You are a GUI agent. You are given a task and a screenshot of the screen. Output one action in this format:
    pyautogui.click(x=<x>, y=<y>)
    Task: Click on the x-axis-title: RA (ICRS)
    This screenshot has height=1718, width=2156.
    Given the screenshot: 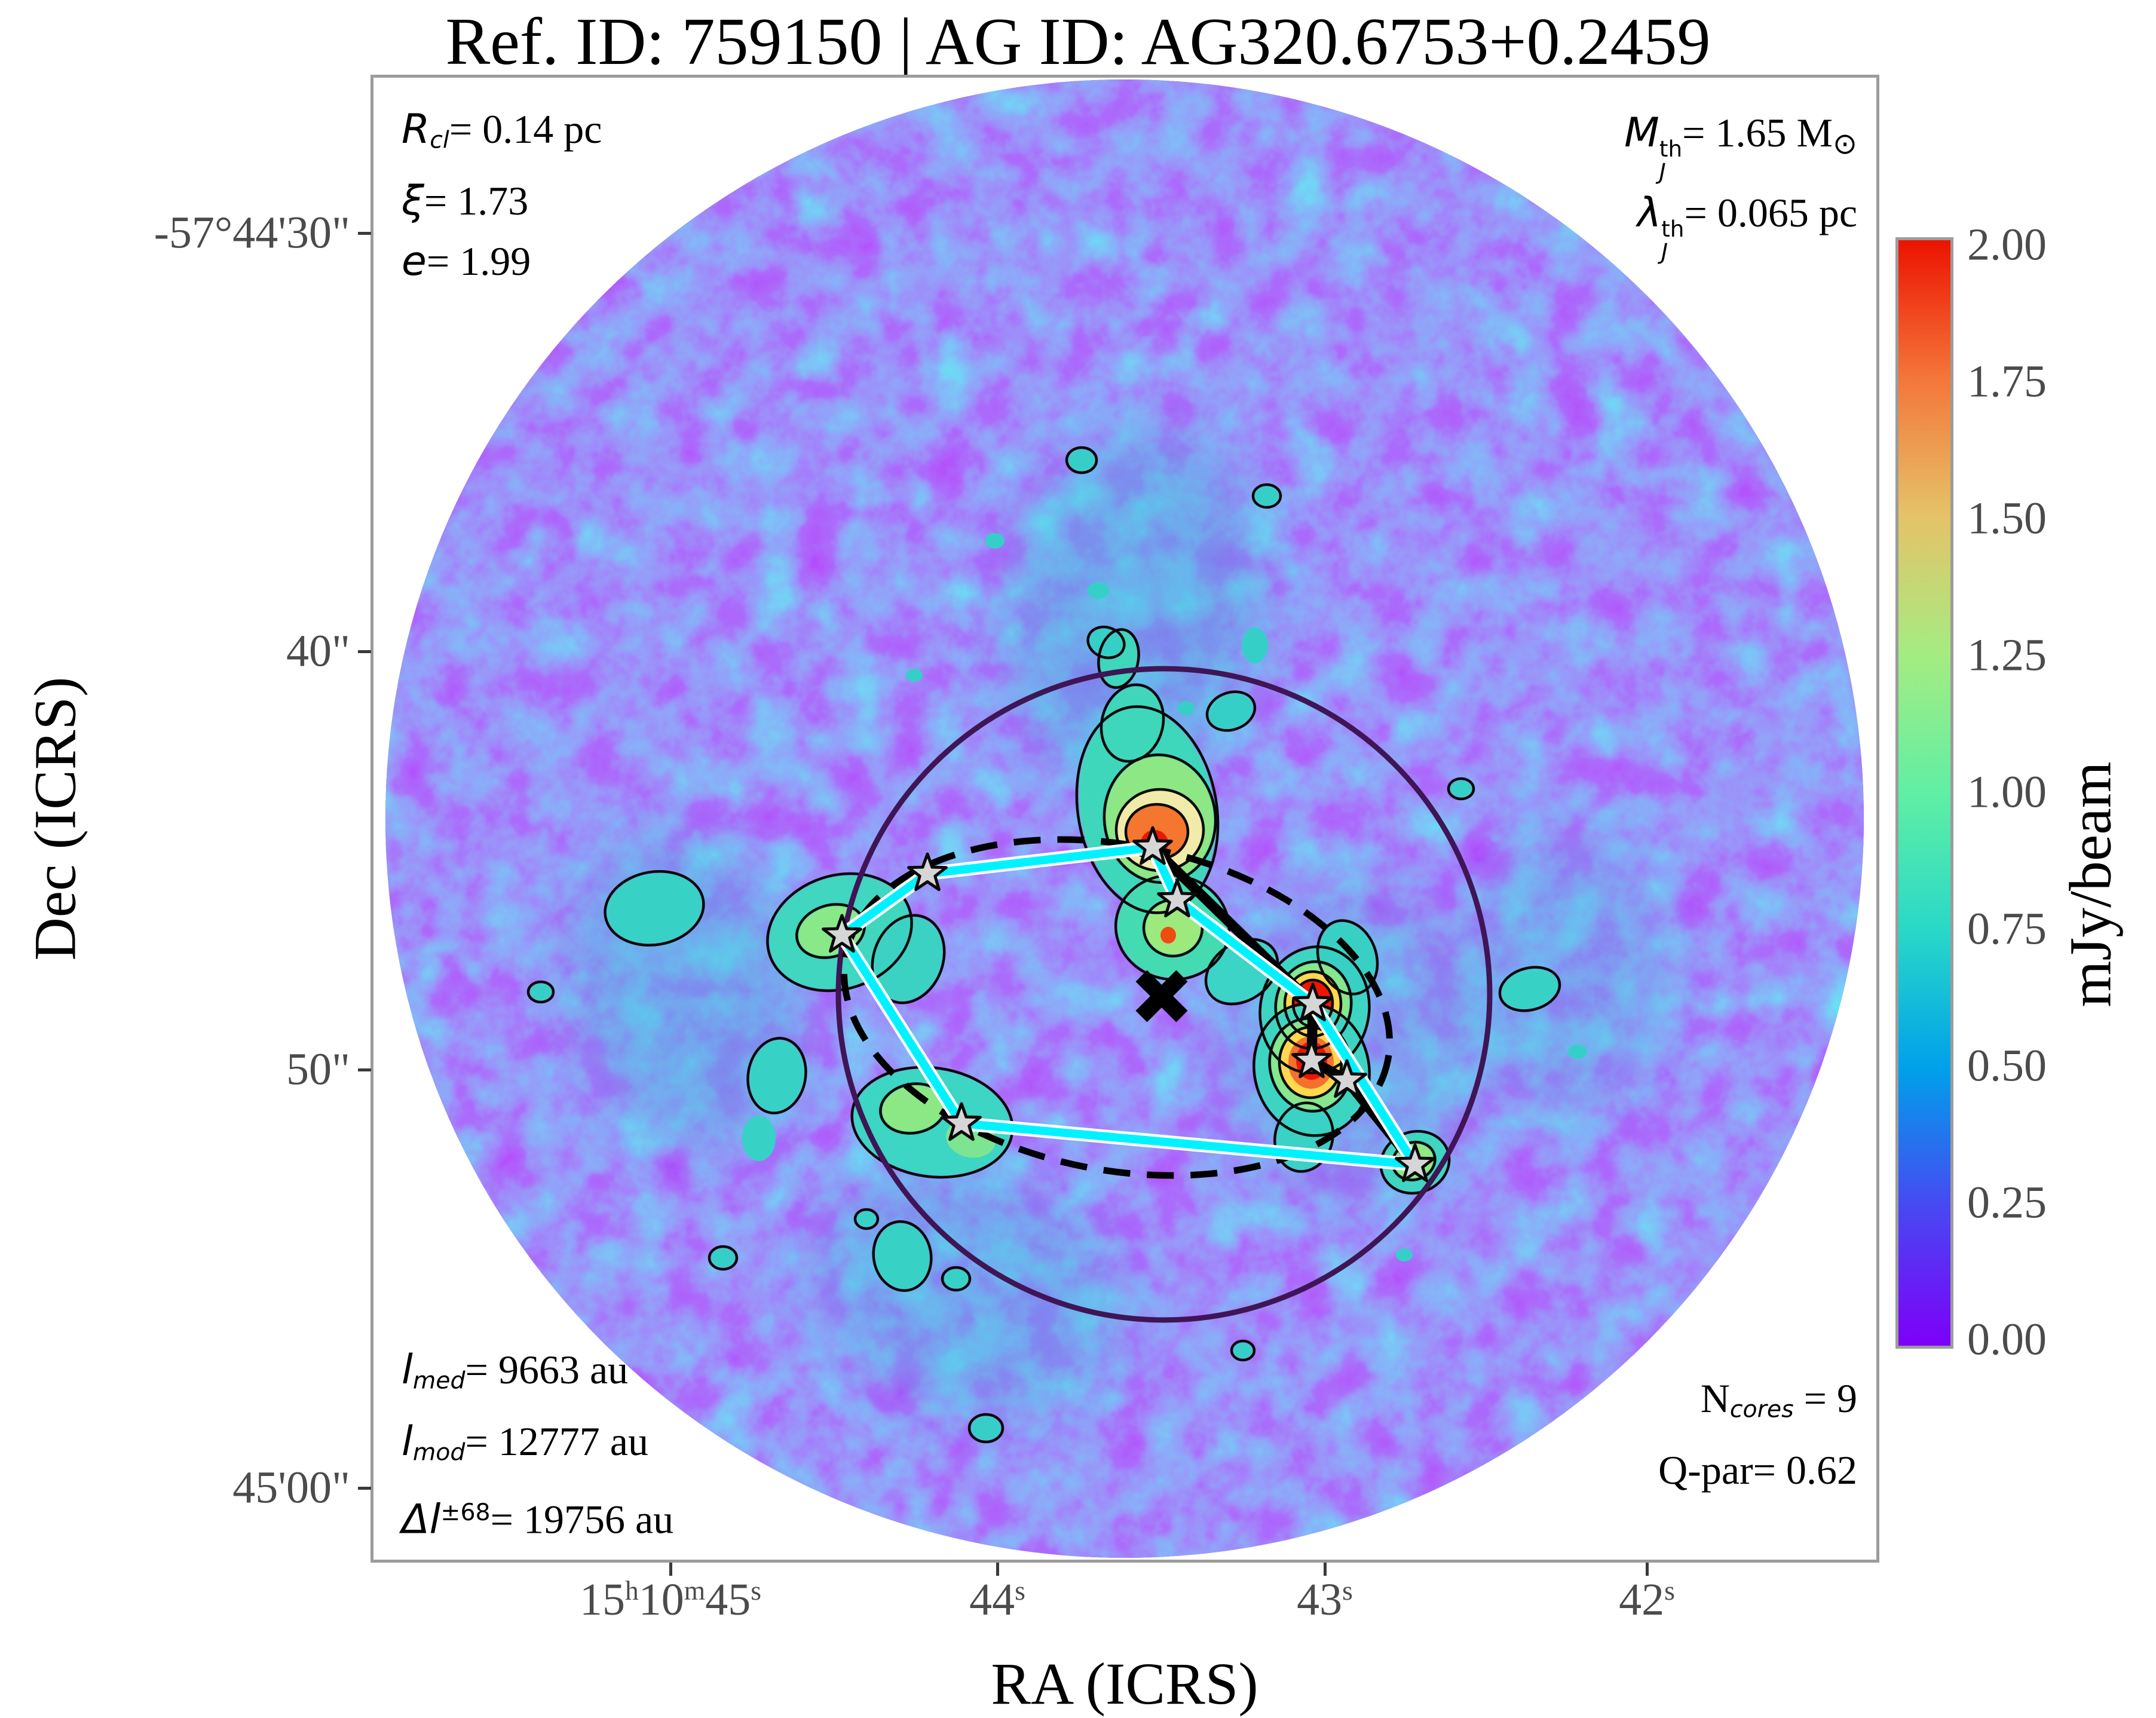 What is the action you would take?
    pyautogui.click(x=1124, y=1683)
    